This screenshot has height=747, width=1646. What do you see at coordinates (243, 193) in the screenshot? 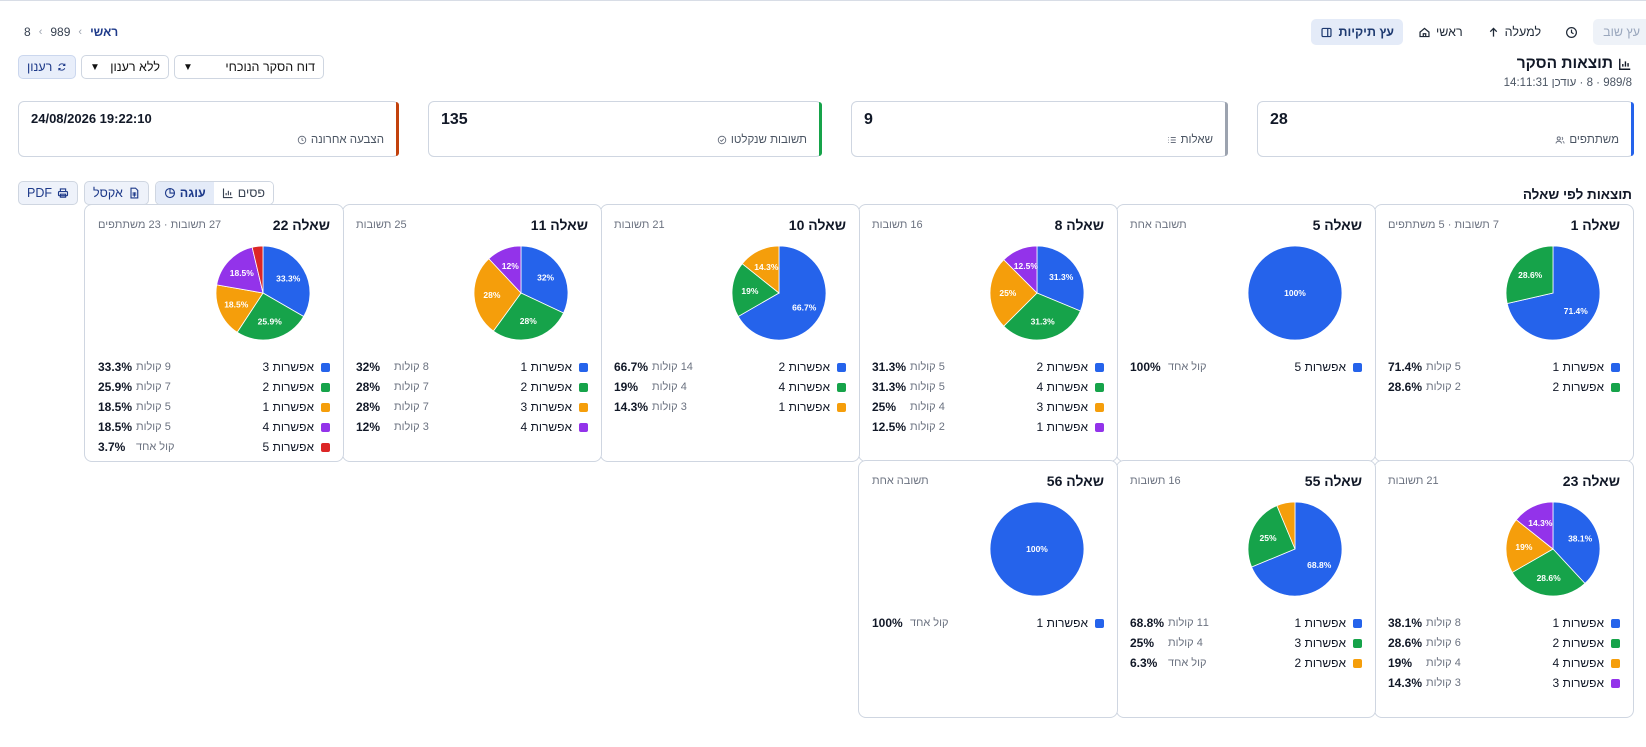
I see `view-bars-button: פסים` at bounding box center [243, 193].